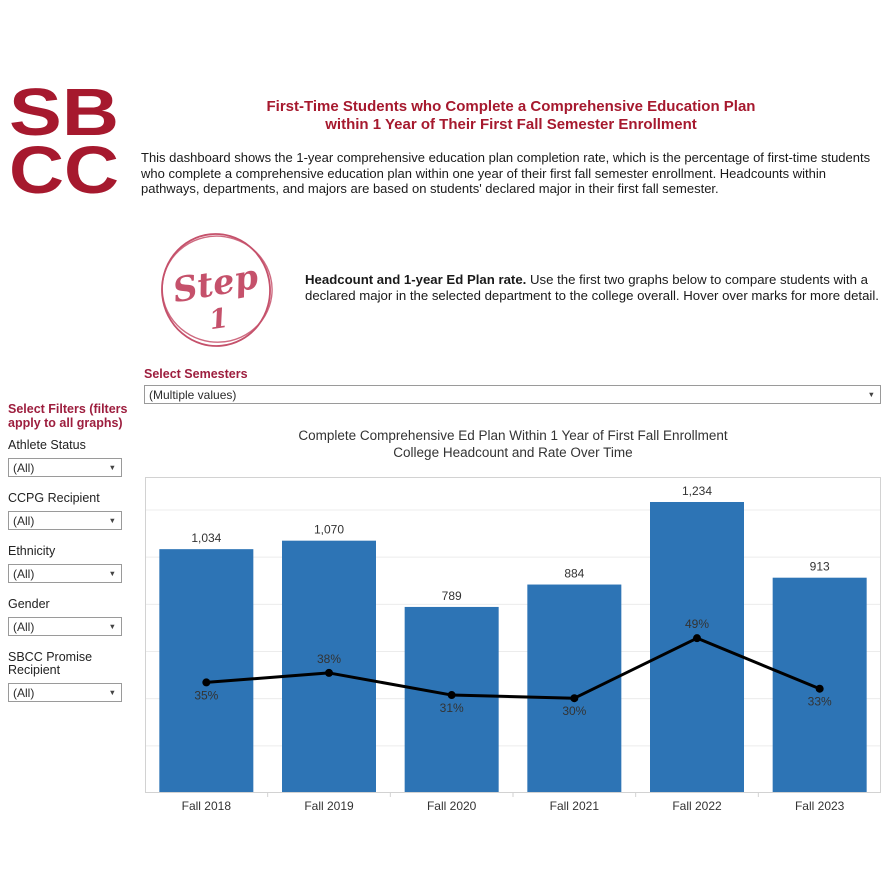  I want to click on filter-group-ethnicity: Ethnicity (All) ▼, so click(71, 564).